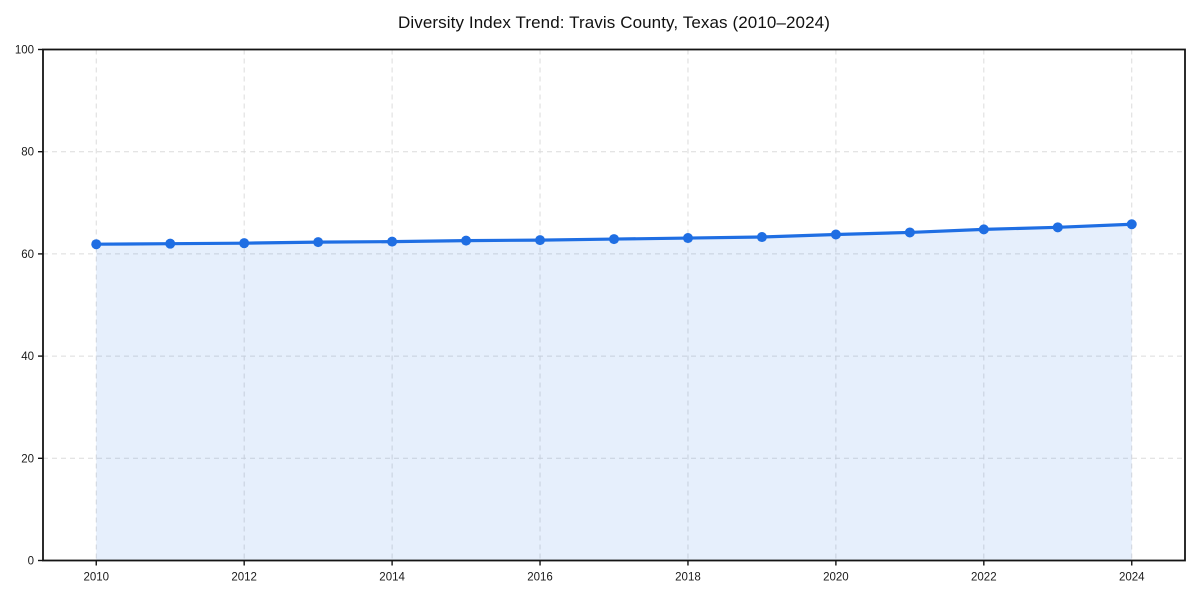 Image resolution: width=1200 pixels, height=600 pixels. I want to click on y-tick-label: 40, so click(27, 357).